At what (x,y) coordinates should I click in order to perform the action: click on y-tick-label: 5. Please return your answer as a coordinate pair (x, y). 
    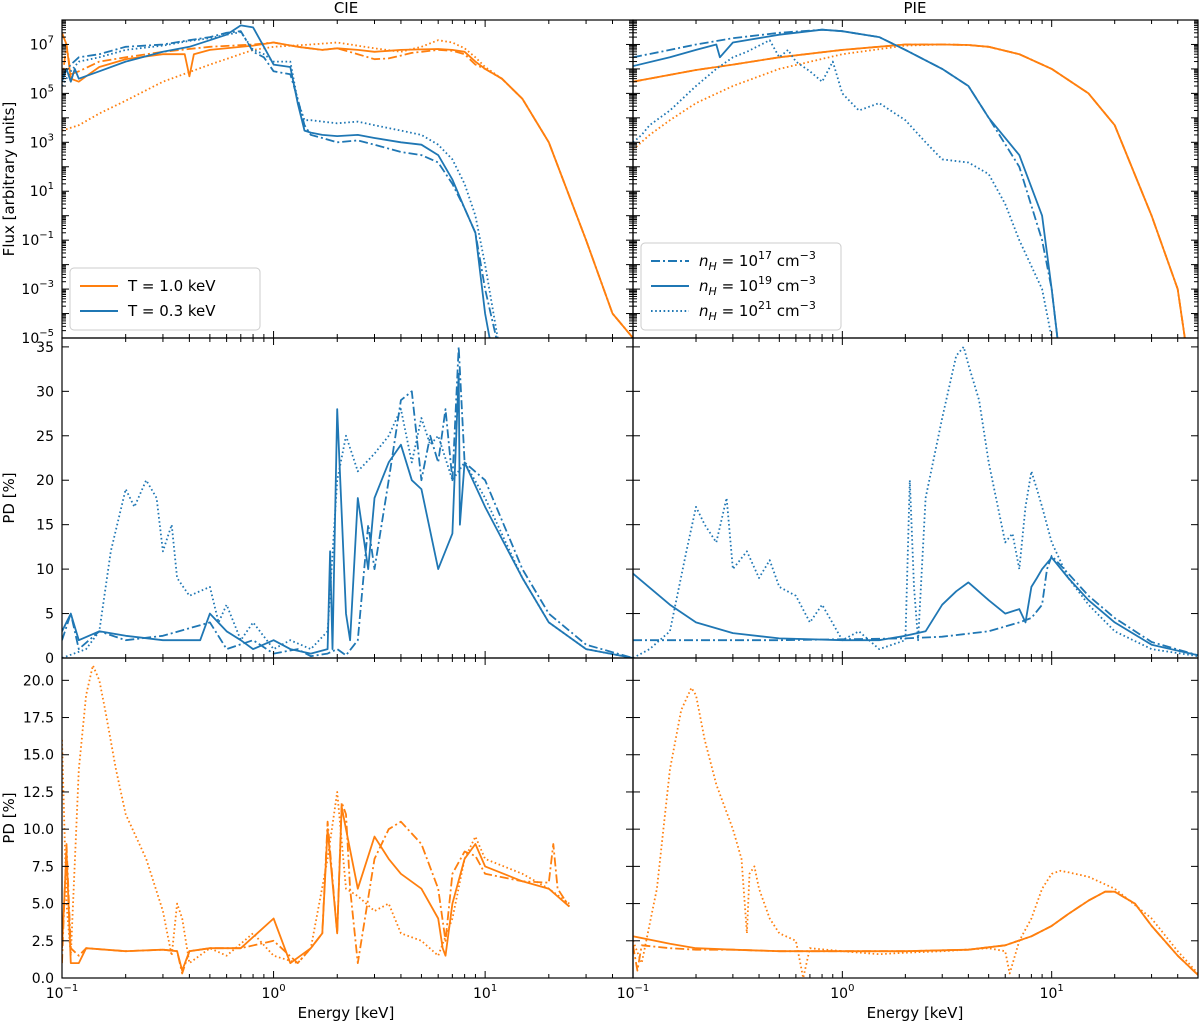
    Looking at the image, I should click on (49, 615).